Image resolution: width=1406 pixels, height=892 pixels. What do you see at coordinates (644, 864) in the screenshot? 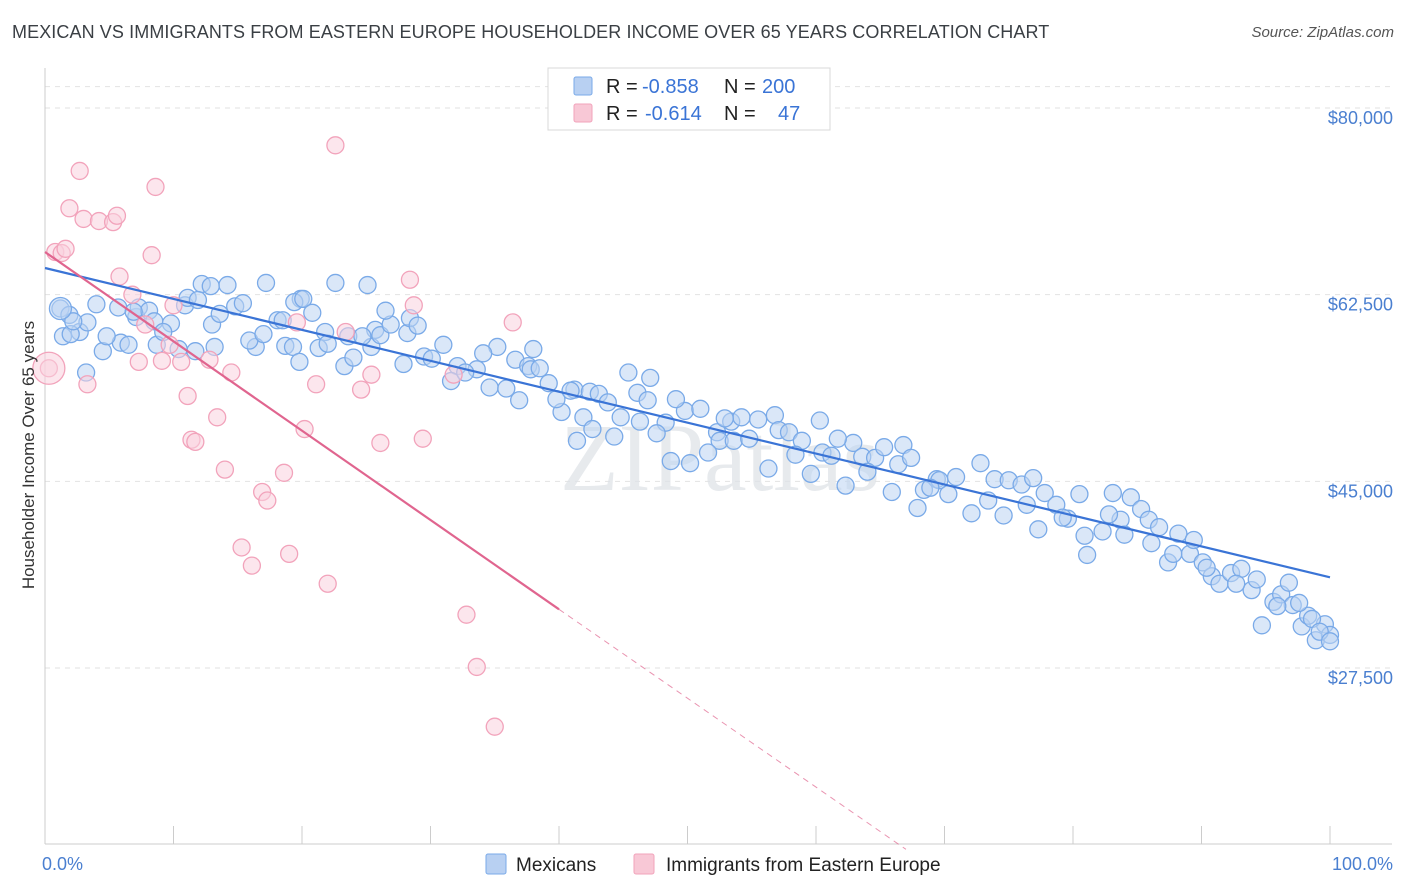
I see `bottom-legend-swatch-eastern-europe` at bounding box center [644, 864].